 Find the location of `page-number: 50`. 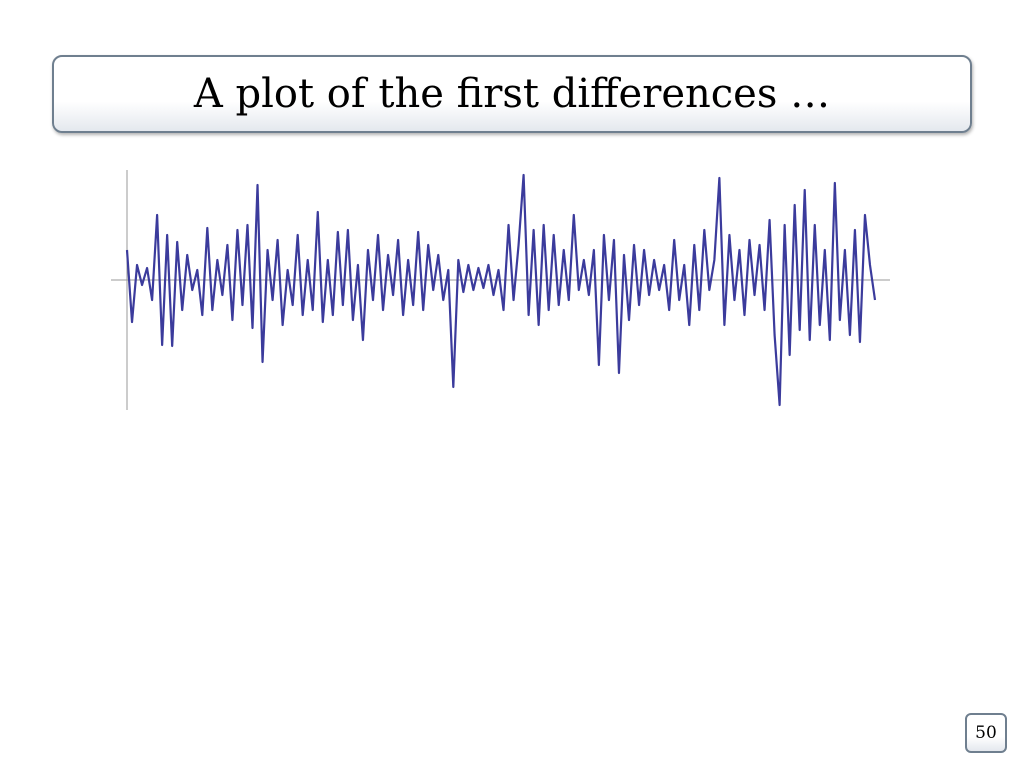

page-number: 50 is located at coordinates (986, 733).